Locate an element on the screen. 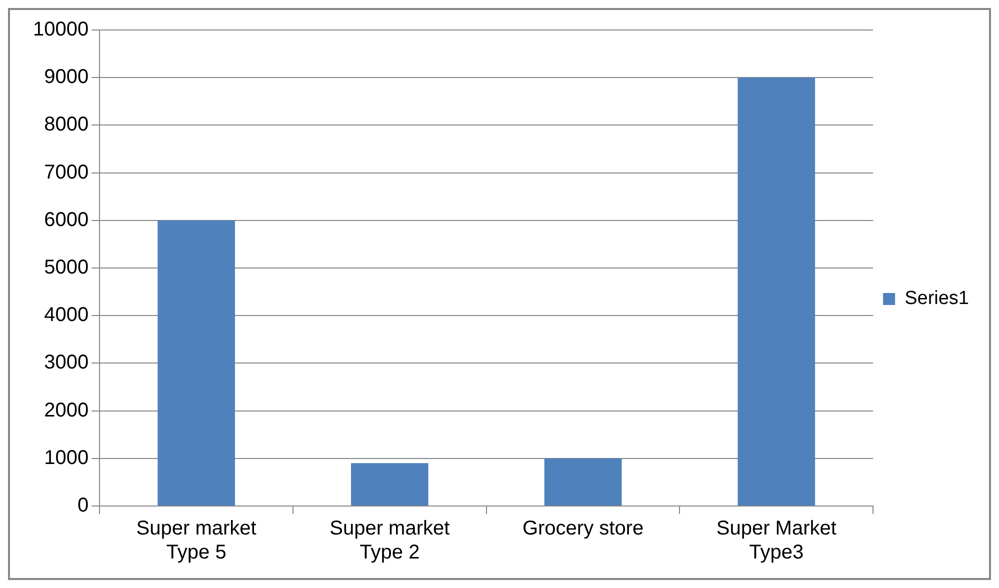 This screenshot has height=588, width=999. y-tick-label: 1000 is located at coordinates (66, 457).